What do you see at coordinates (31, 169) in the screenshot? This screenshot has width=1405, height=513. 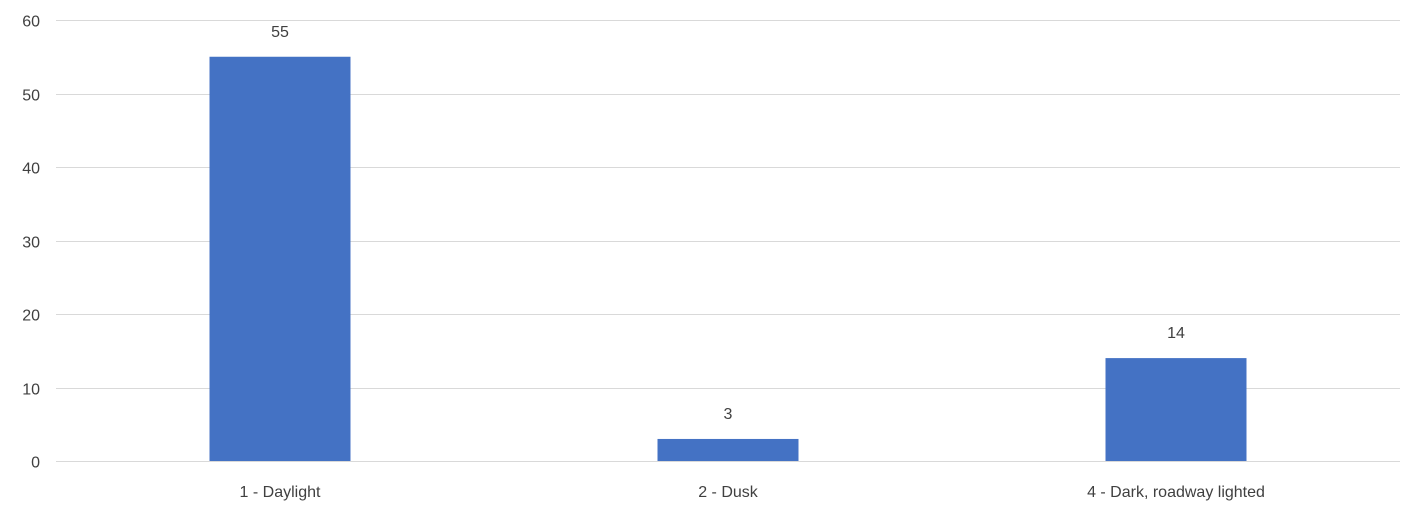 I see `y-tick-label: 40` at bounding box center [31, 169].